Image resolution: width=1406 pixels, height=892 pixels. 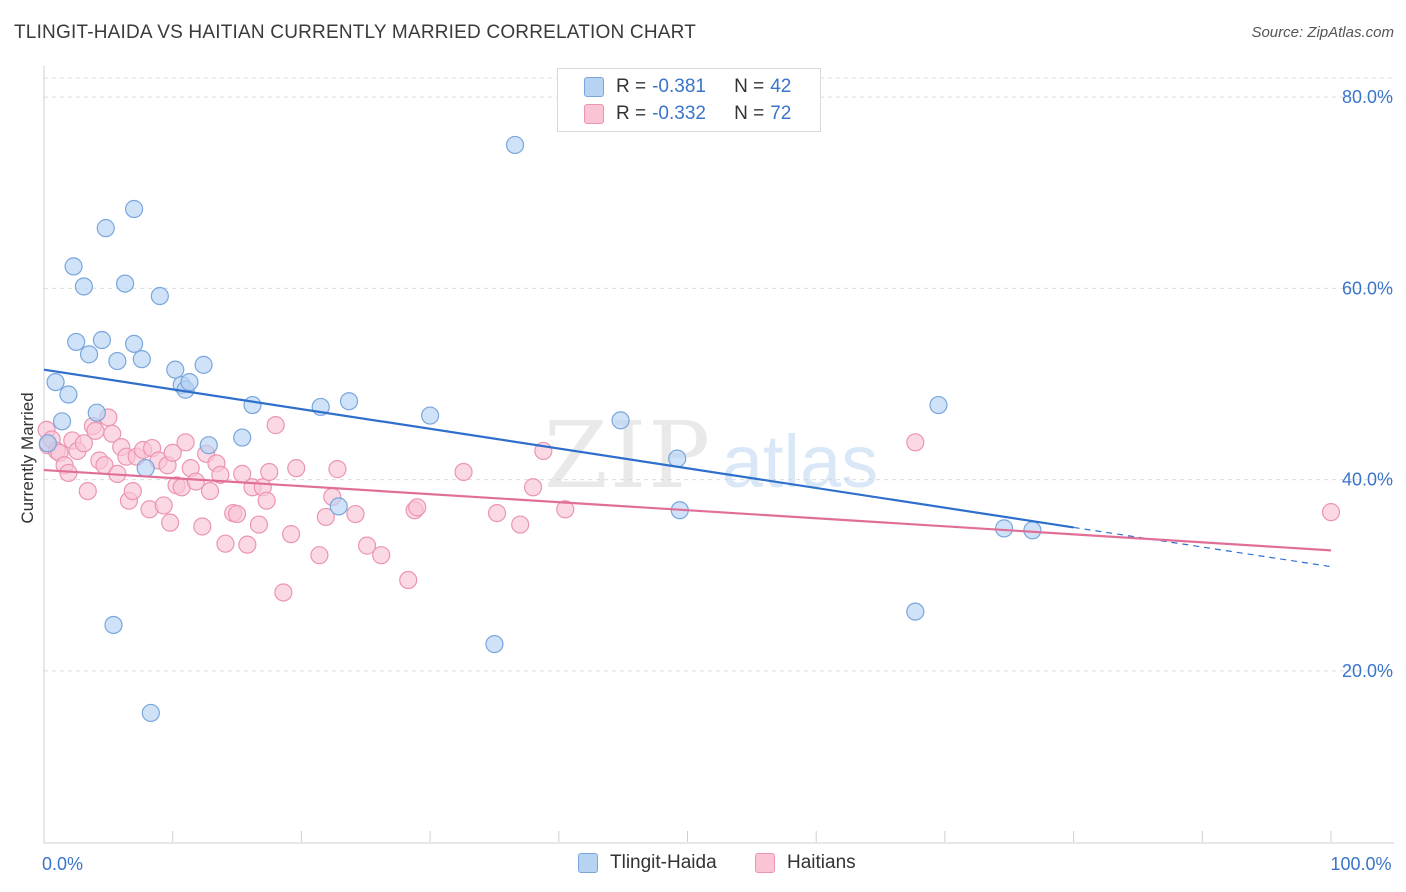 I want to click on haitians-trend-line, so click(x=687, y=510).